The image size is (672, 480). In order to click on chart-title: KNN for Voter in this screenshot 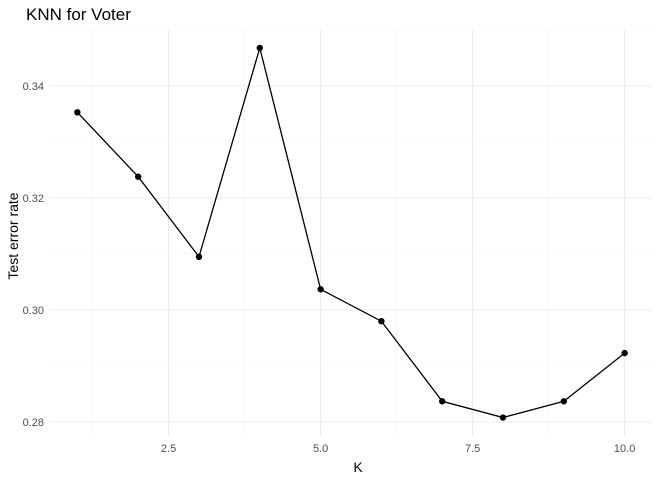, I will do `click(78, 14)`.